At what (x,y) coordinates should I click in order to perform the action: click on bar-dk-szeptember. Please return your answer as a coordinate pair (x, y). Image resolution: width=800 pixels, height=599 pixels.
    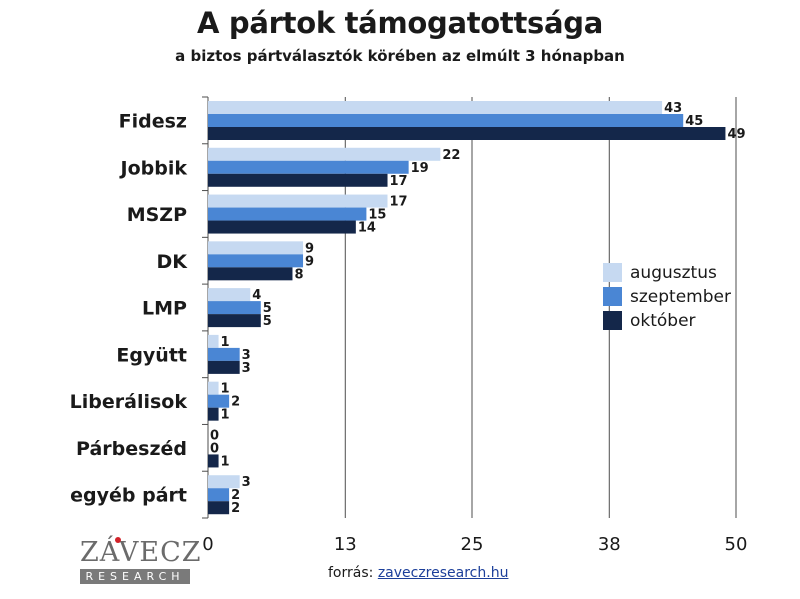
    Looking at the image, I should click on (256, 261).